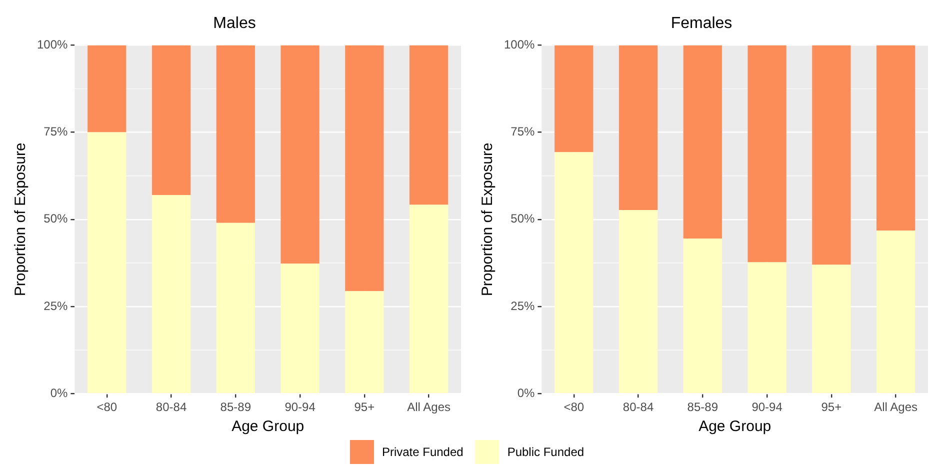  I want to click on legend-label: Private Funded, so click(423, 452).